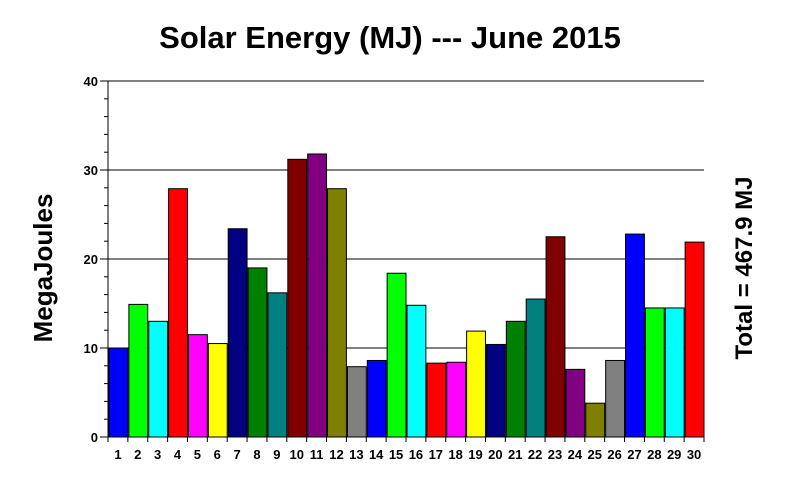  I want to click on y-tick-label: 10, so click(91, 348).